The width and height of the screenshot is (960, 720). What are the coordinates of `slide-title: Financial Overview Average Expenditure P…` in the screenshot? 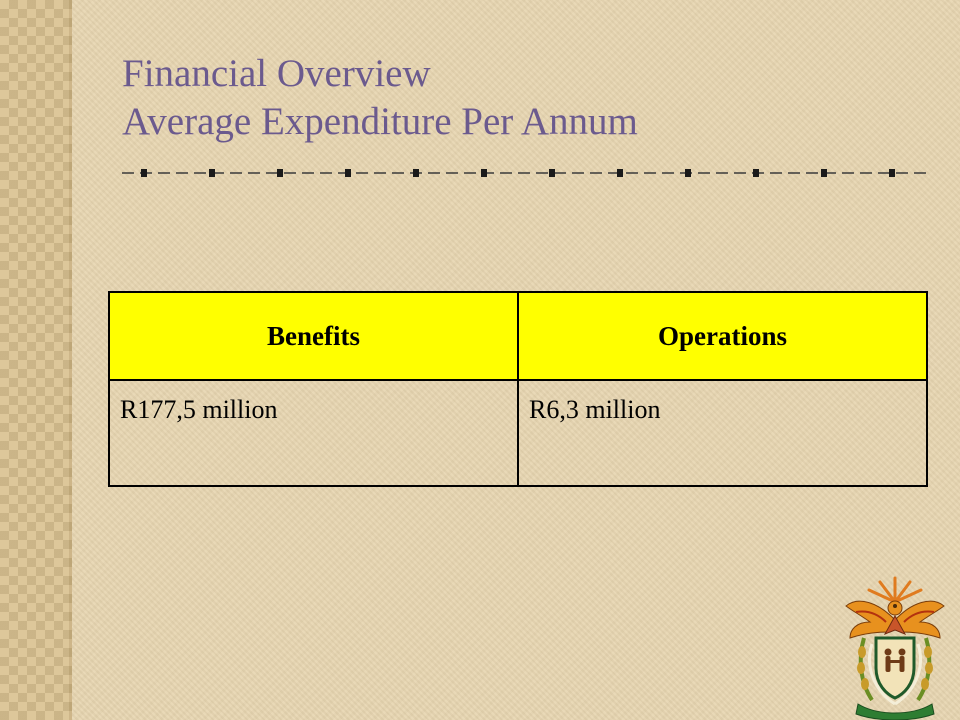 It's located at (380, 98).